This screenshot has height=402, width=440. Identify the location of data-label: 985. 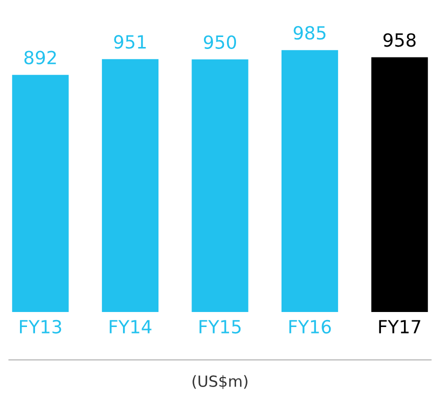
(310, 33).